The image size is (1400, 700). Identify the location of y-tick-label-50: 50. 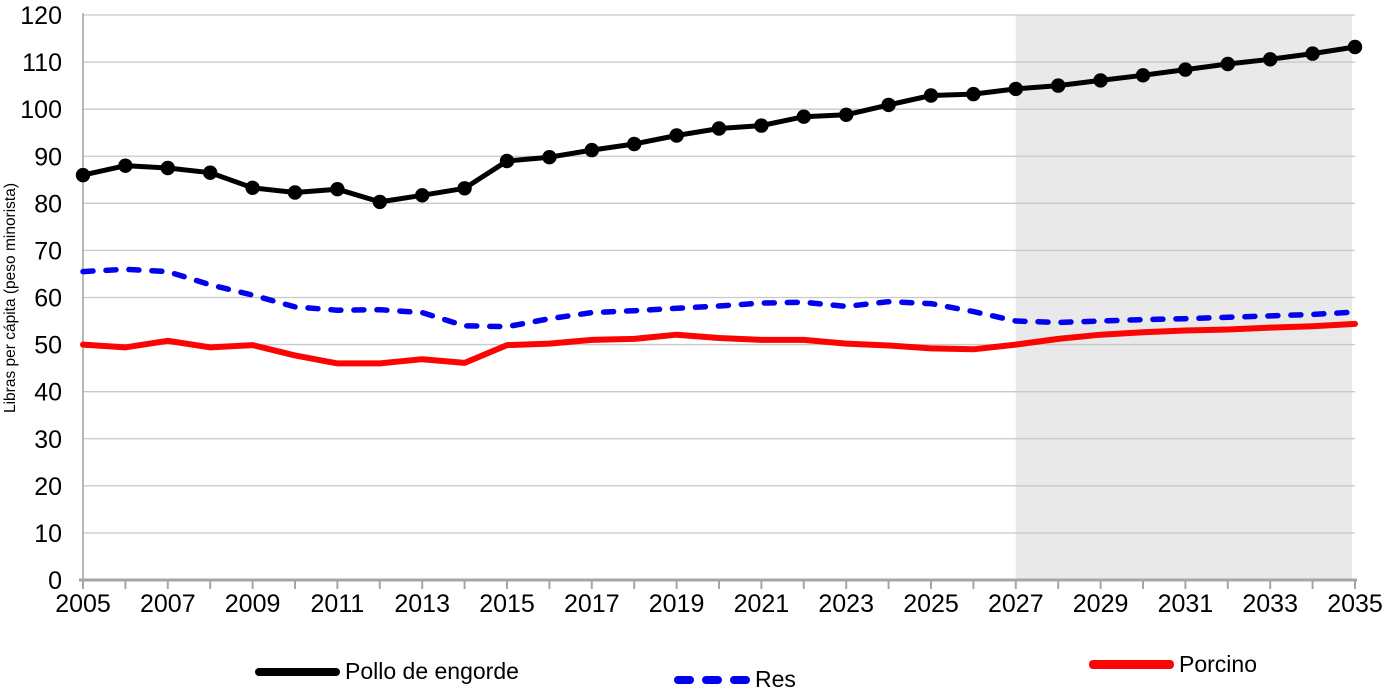
(48, 346).